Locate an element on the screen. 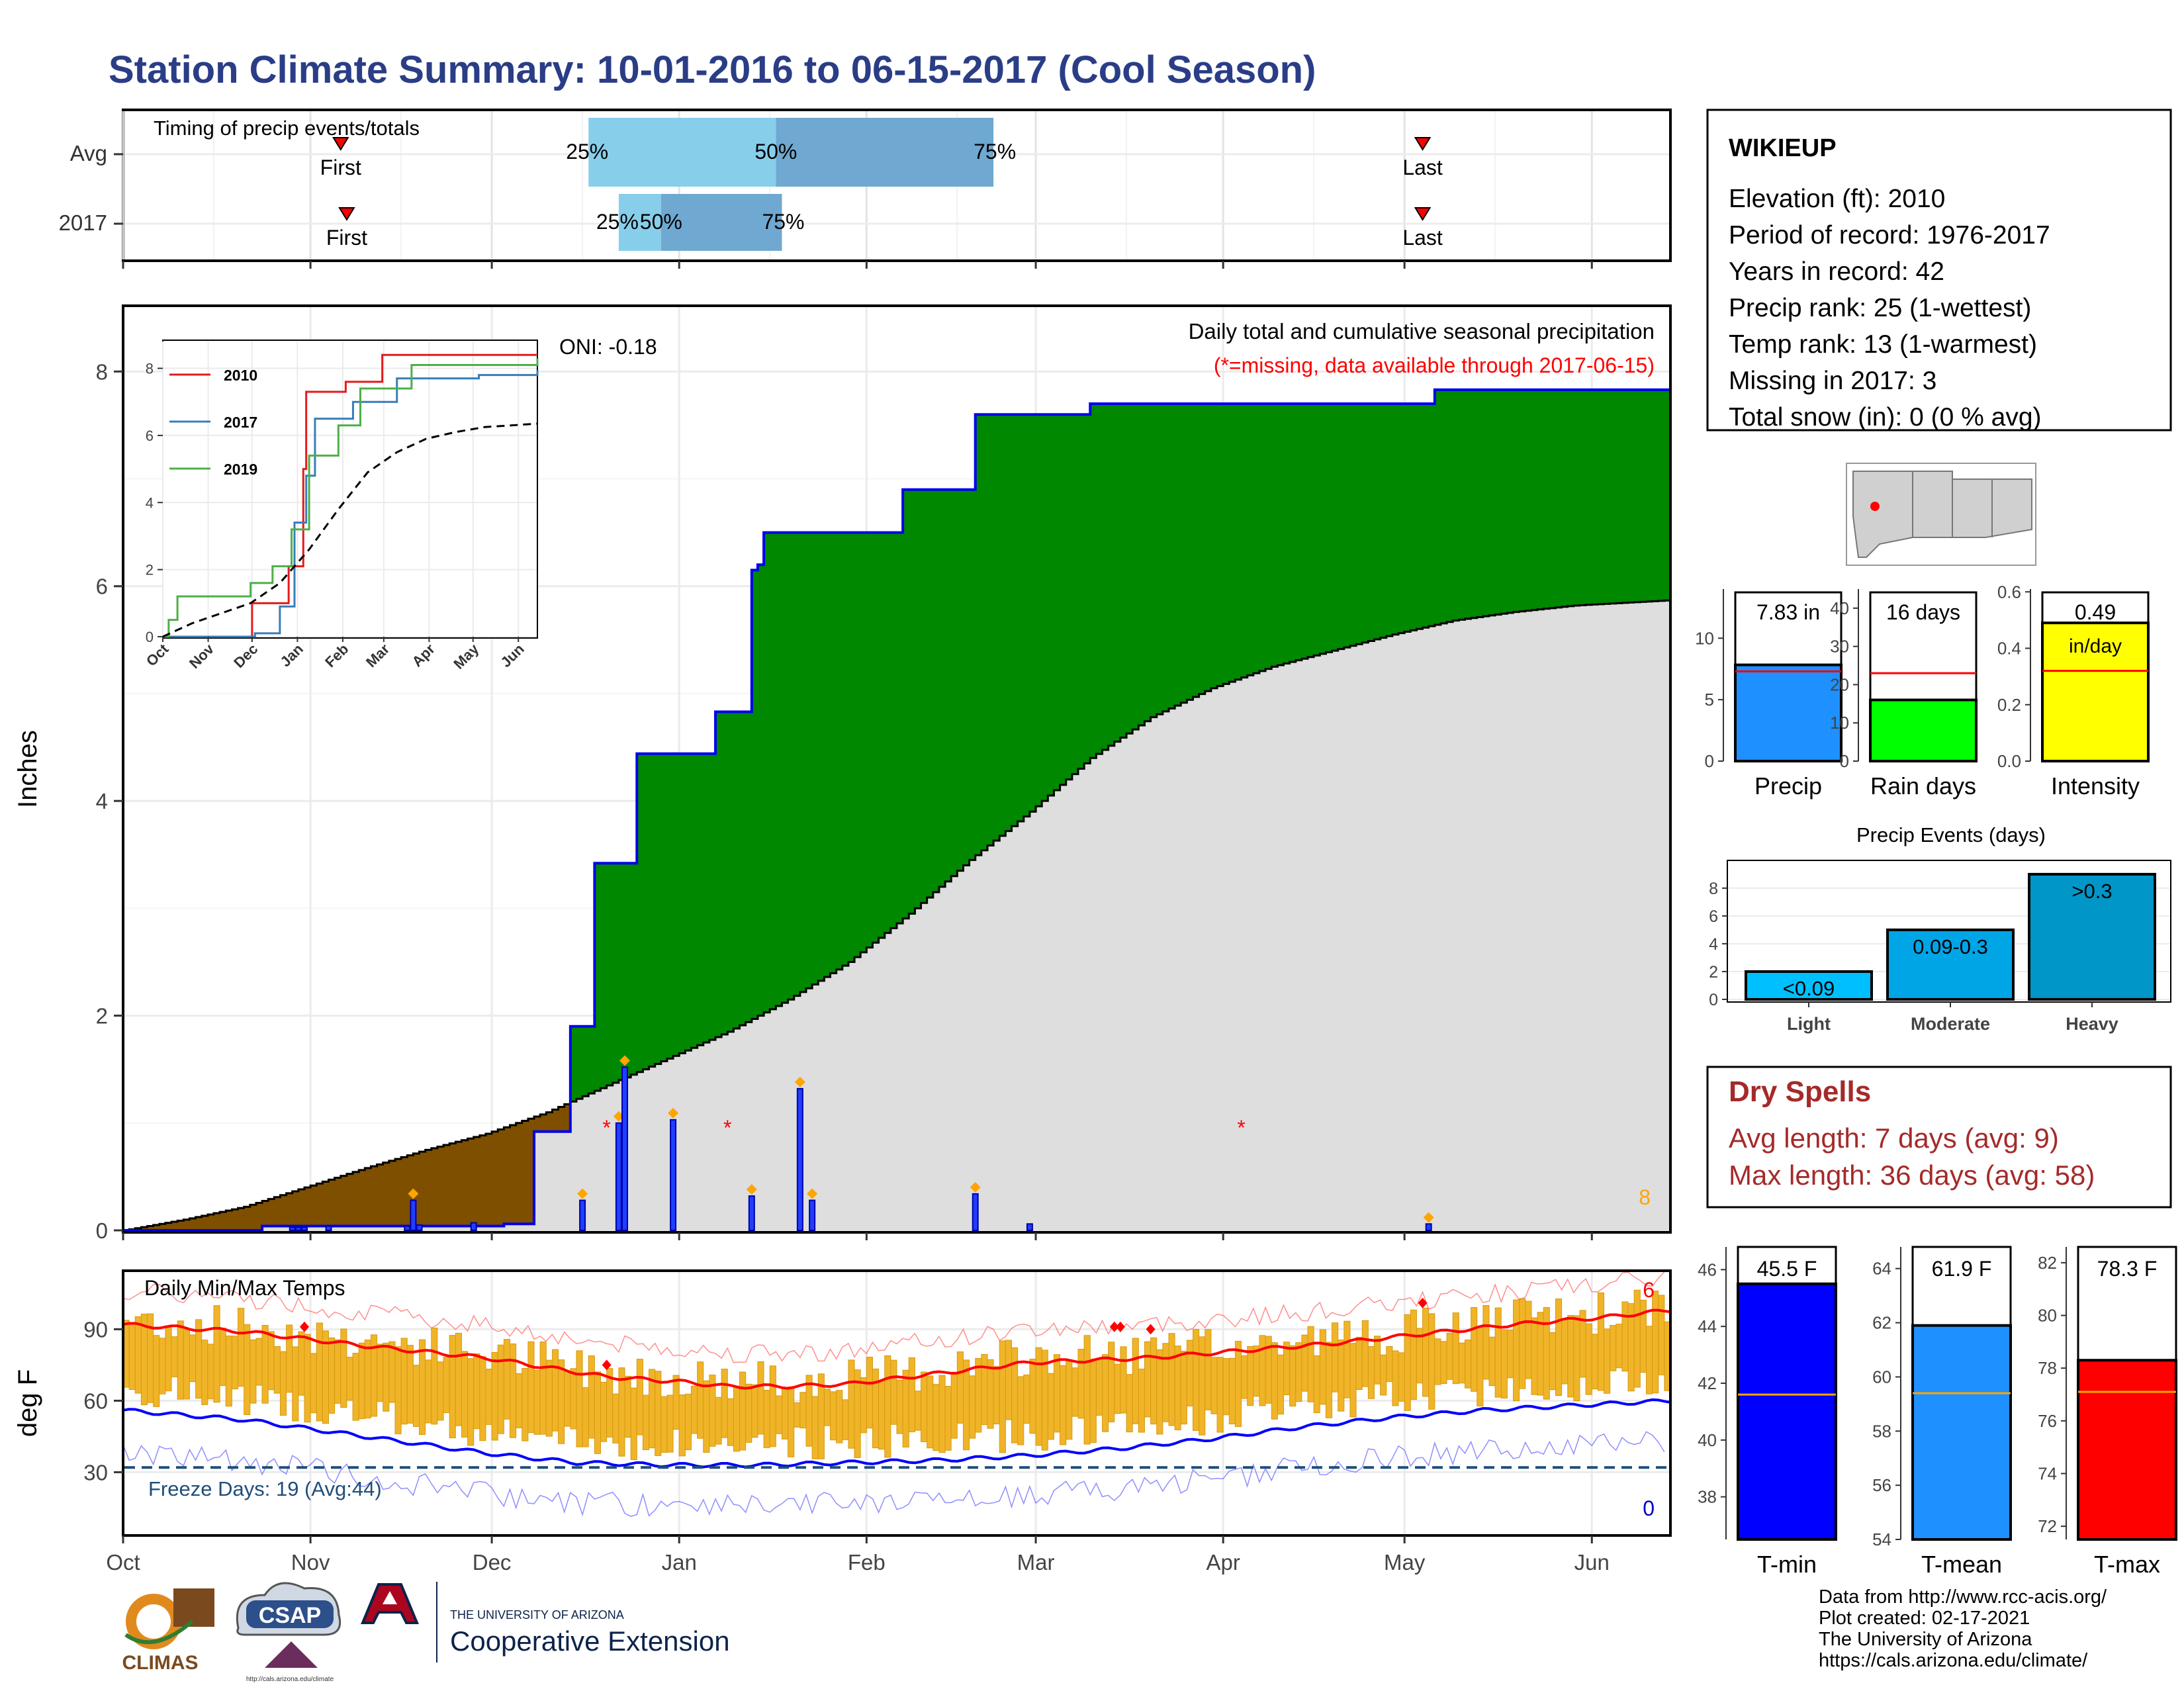  missing-count: 8 is located at coordinates (1645, 1197).